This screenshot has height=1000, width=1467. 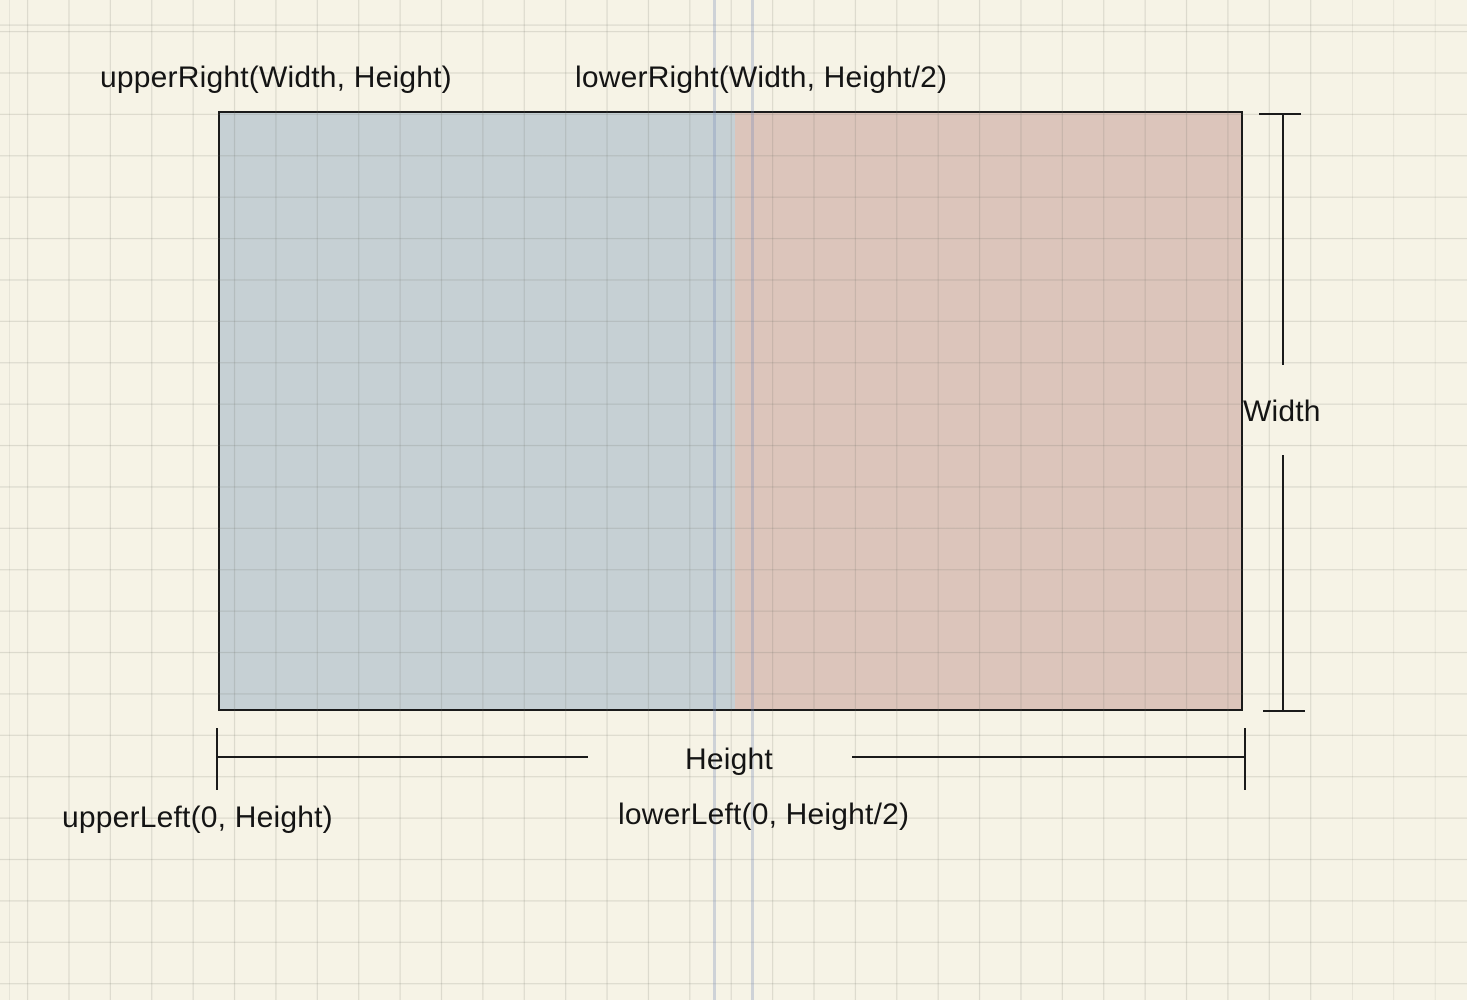 What do you see at coordinates (1048, 757) in the screenshot?
I see `height-dimension-right-segment` at bounding box center [1048, 757].